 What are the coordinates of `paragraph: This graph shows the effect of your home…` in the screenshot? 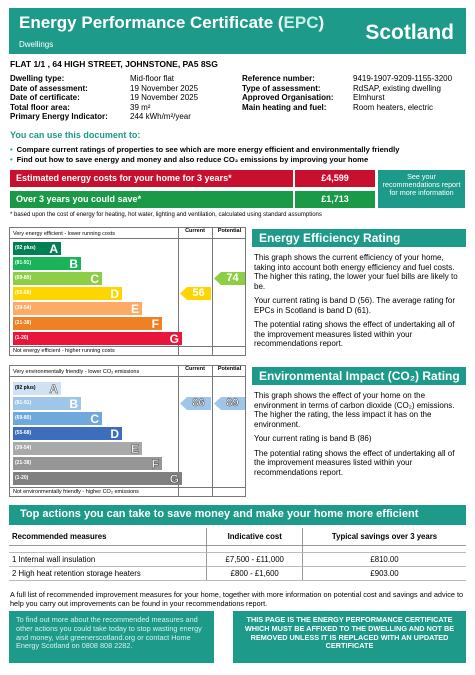 It's located at (354, 410).